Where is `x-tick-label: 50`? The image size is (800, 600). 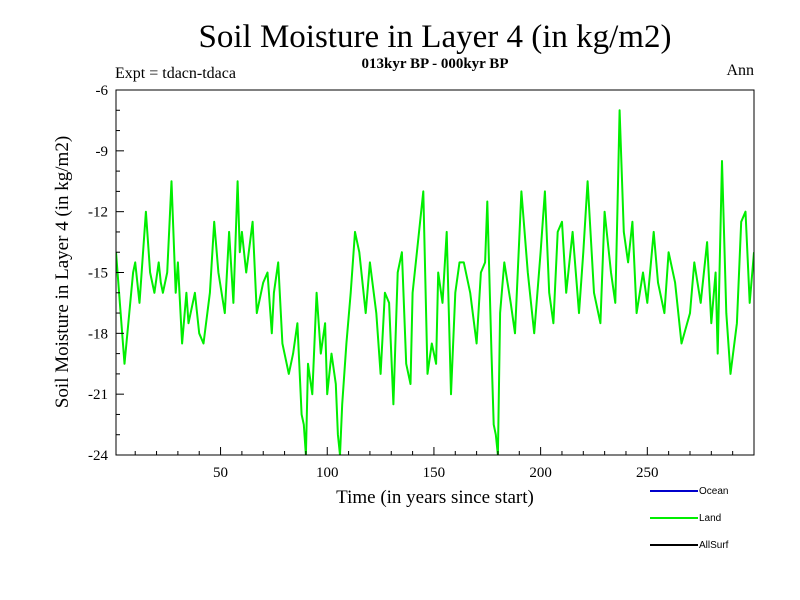 x-tick-label: 50 is located at coordinates (220, 473).